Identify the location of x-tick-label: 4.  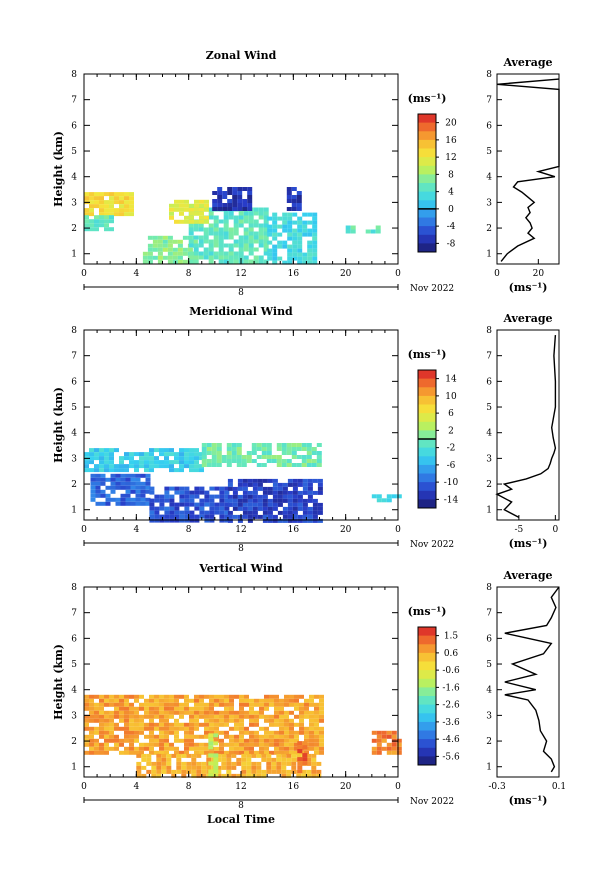
(136, 787).